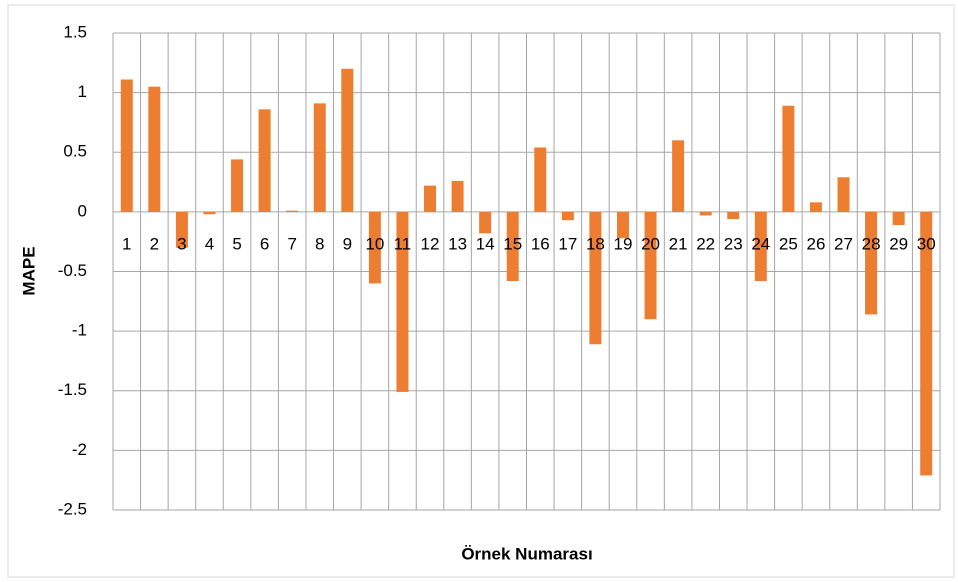 The height and width of the screenshot is (582, 958). Describe the element at coordinates (28, 270) in the screenshot. I see `y-axis-title: MAPE` at that location.